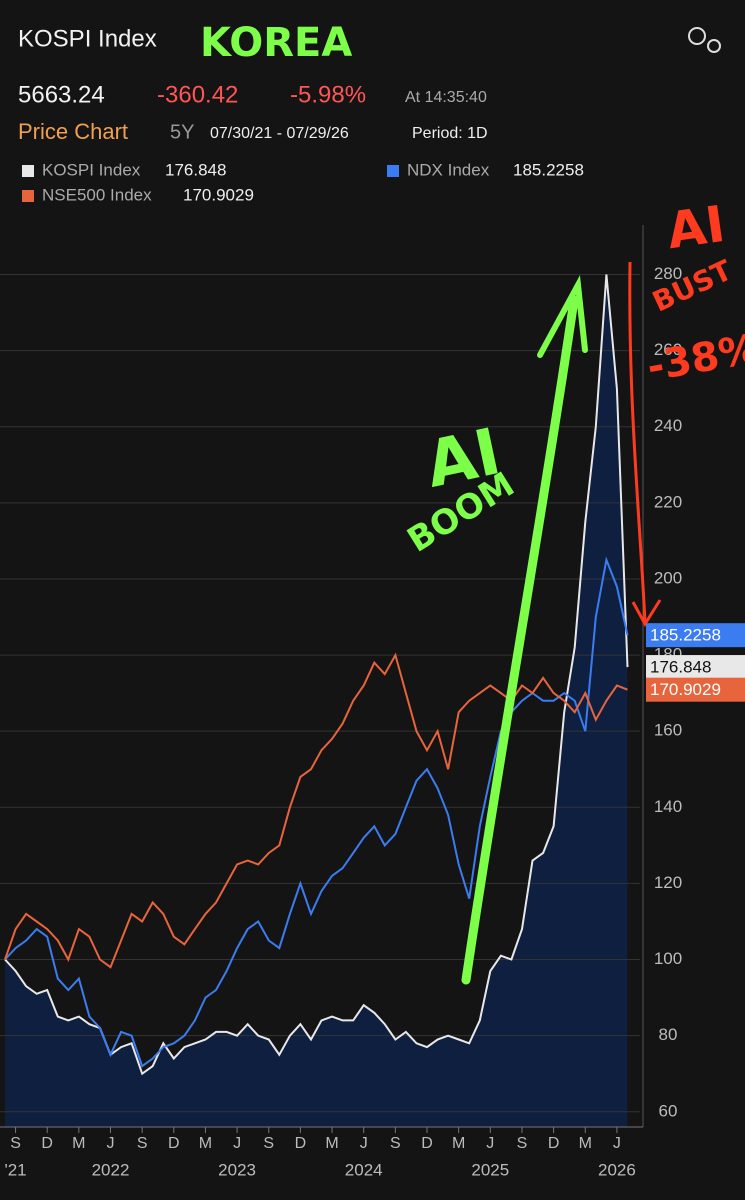 The image size is (745, 1200). Describe the element at coordinates (668, 806) in the screenshot. I see `y-tick-label: 140` at that location.